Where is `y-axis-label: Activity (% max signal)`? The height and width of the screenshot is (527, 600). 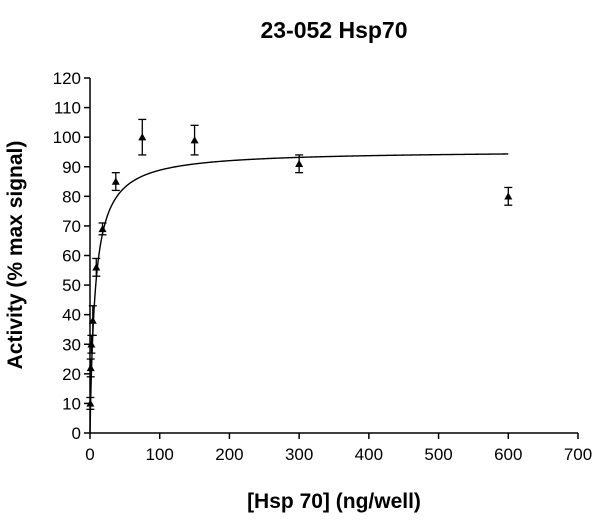 y-axis-label: Activity (% max signal) is located at coordinates (15, 255).